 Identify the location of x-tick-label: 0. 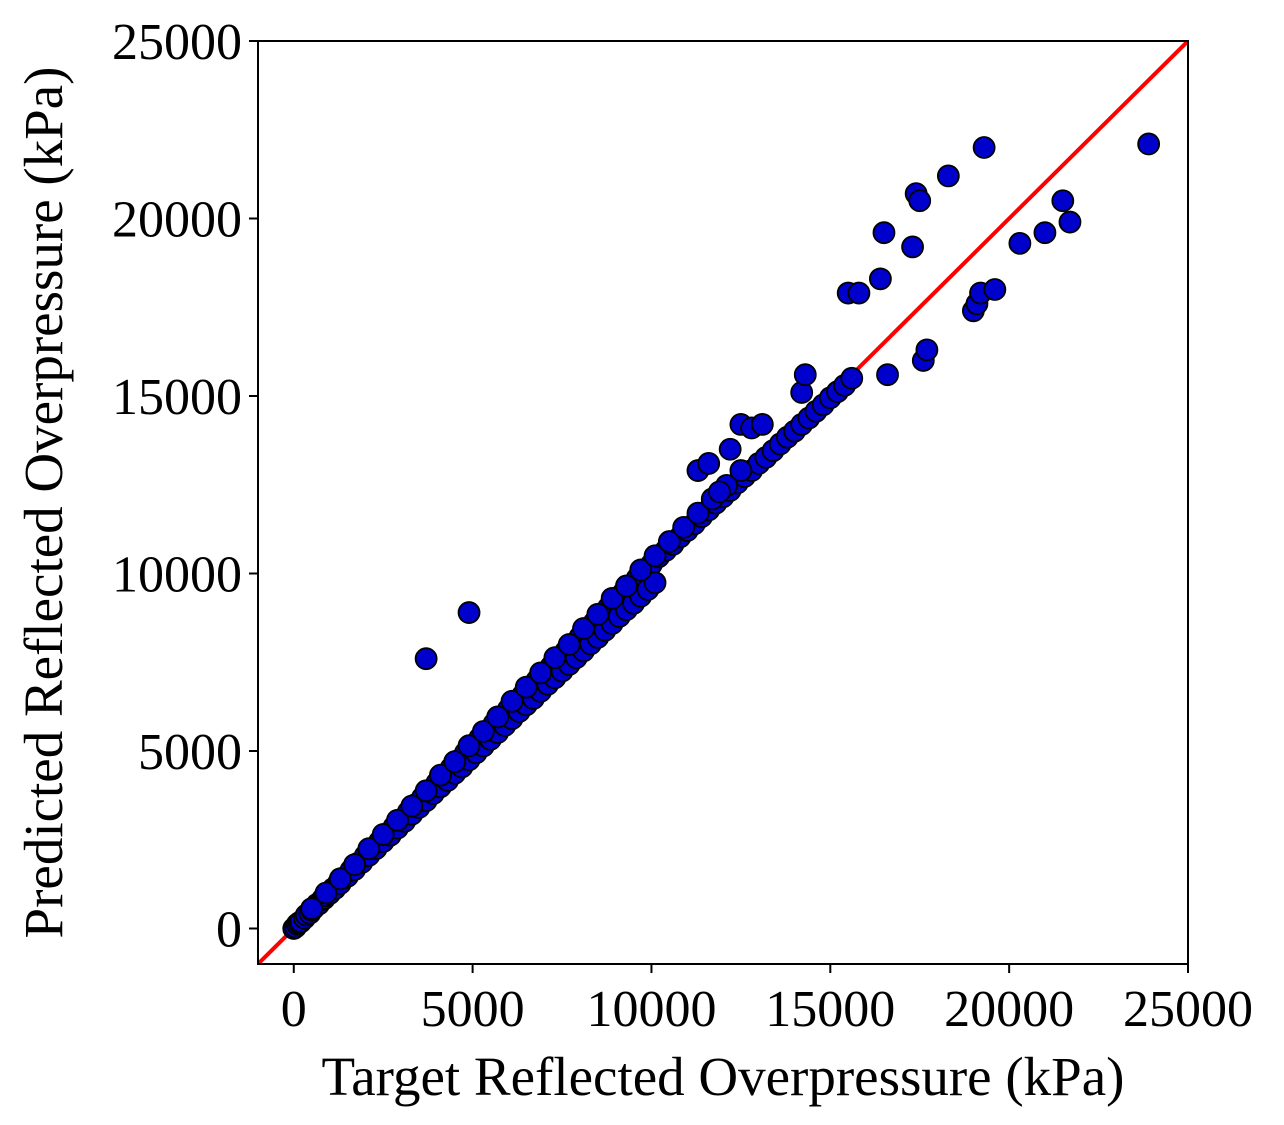
(294, 1009).